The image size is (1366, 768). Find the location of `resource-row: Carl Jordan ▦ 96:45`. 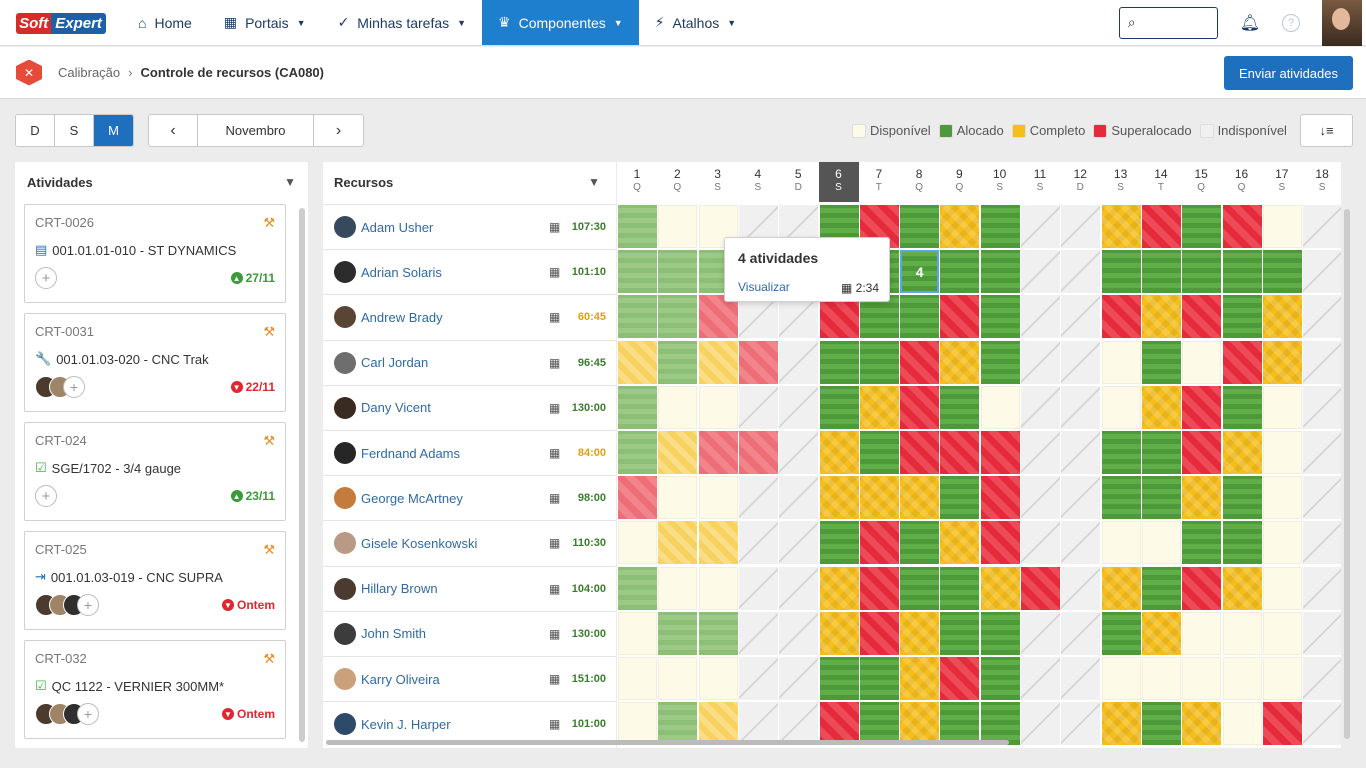

resource-row: Carl Jordan ▦ 96:45 is located at coordinates (469, 362).